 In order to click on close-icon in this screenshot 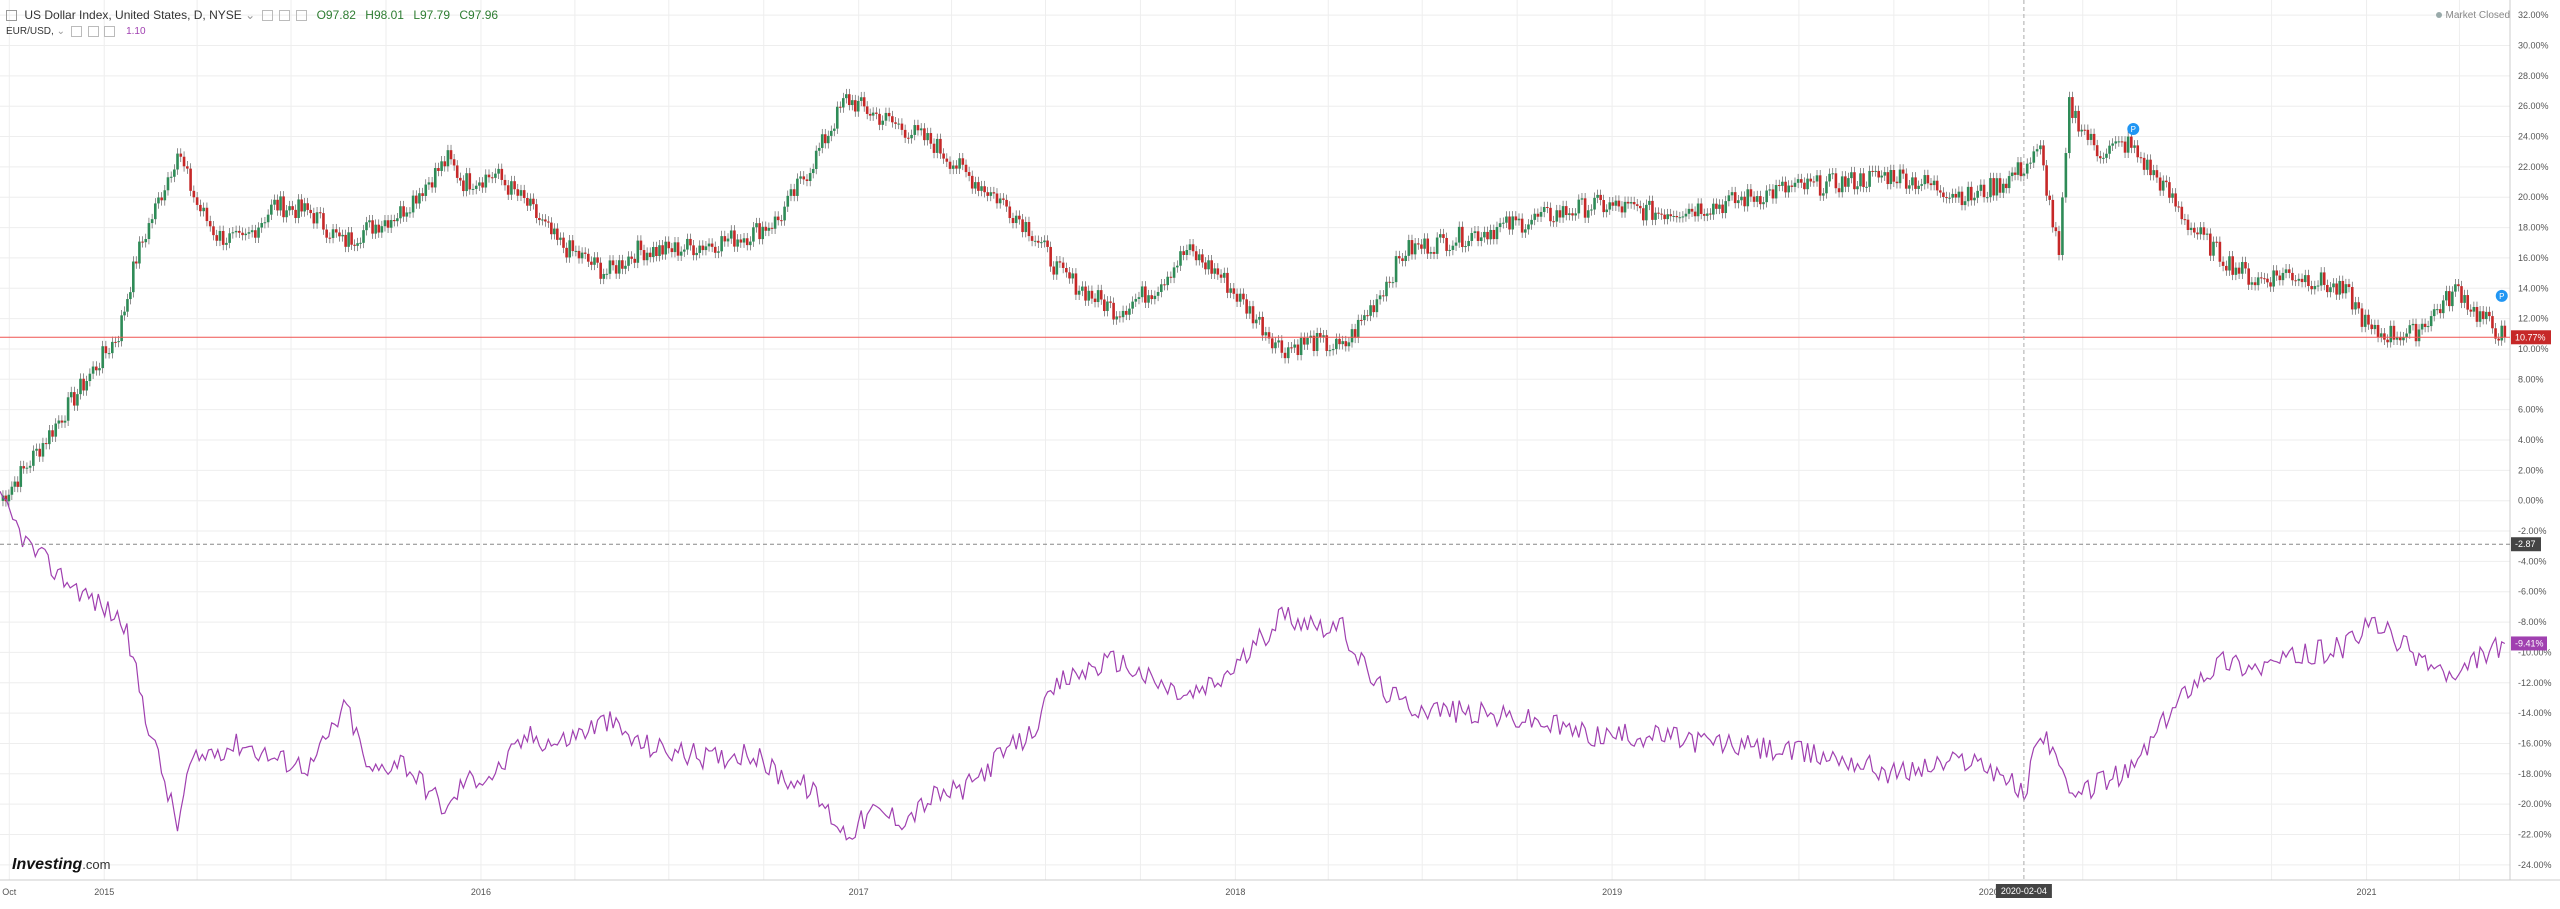, I will do `click(301, 15)`.